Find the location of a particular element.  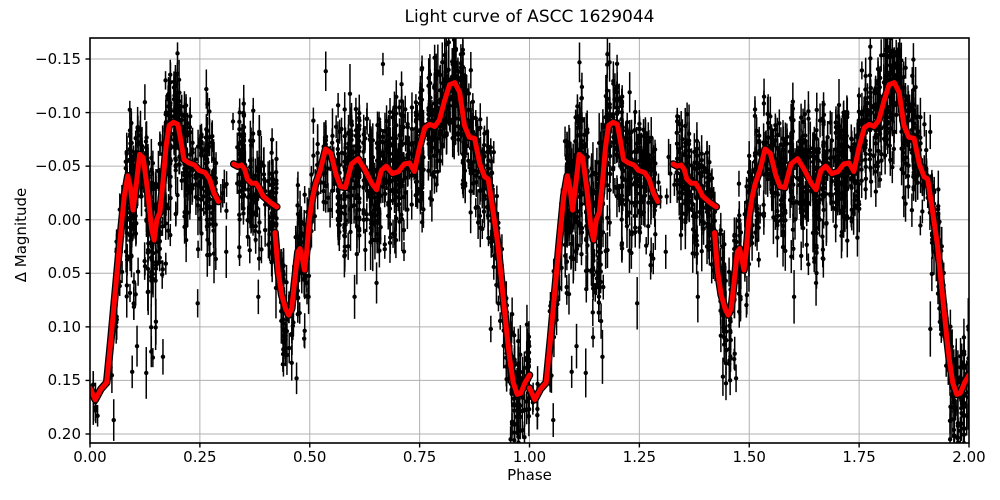

y-tick-label: −0.05 is located at coordinates (58, 166).